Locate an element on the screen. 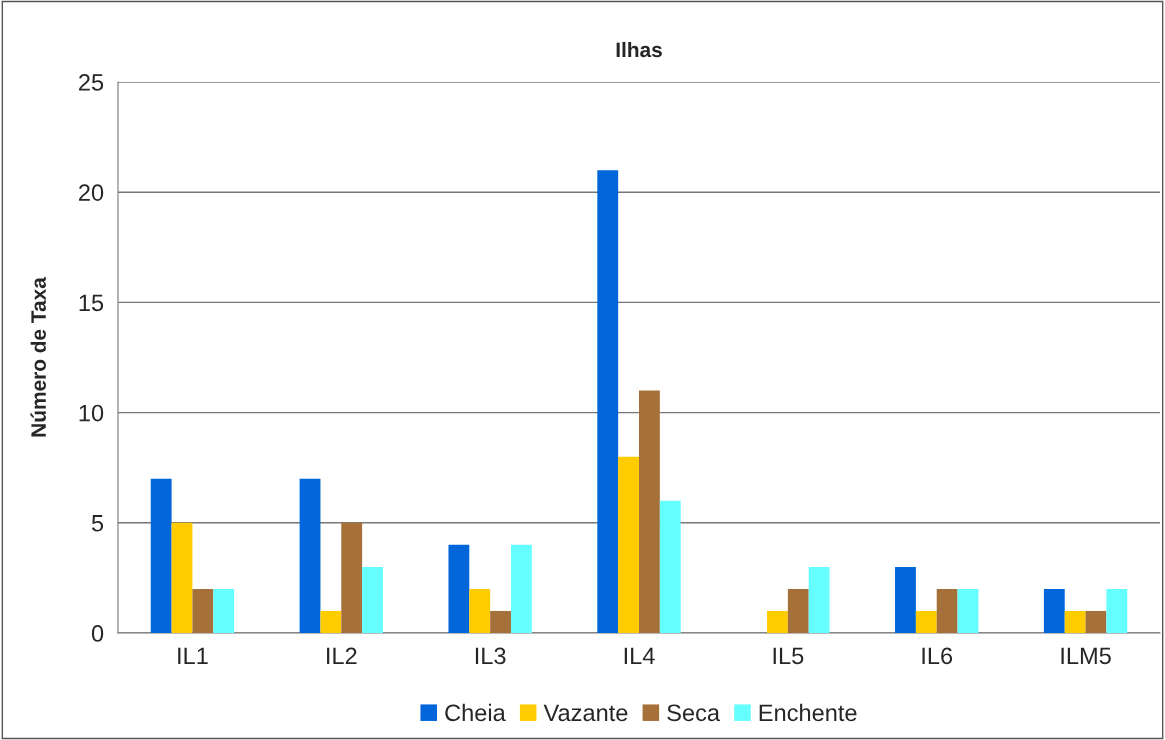  legend-label: Vazante is located at coordinates (585, 713).